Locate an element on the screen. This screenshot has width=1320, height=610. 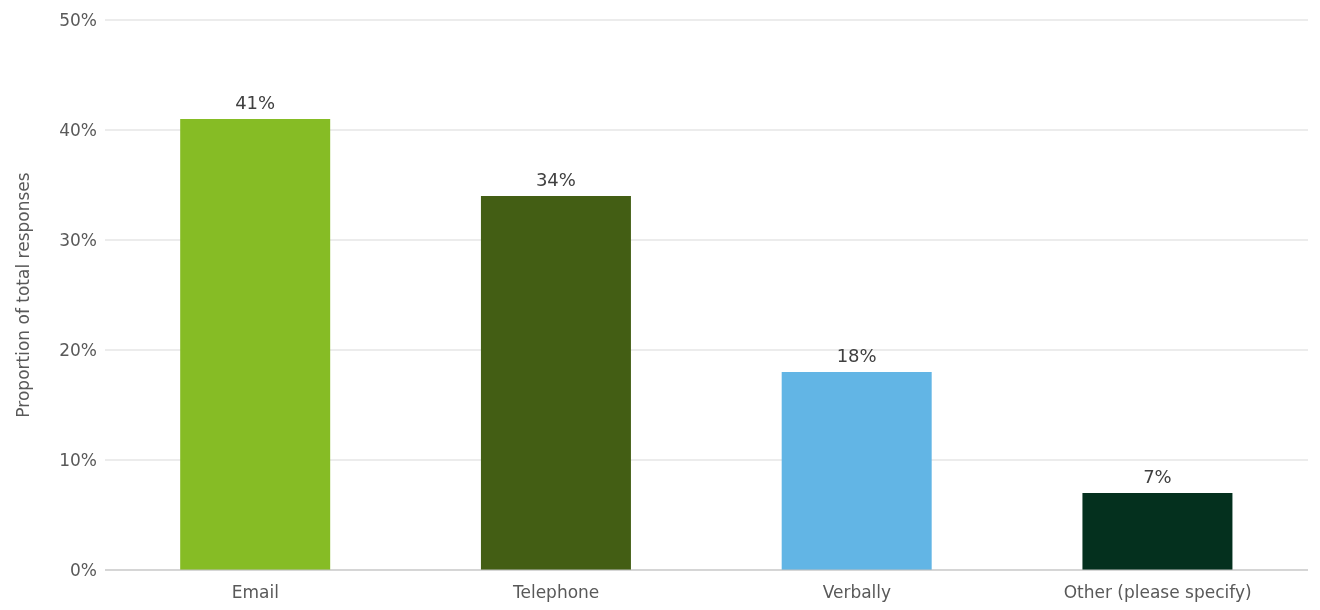
x-tick-label: Other (please specify) is located at coordinates (1157, 592).